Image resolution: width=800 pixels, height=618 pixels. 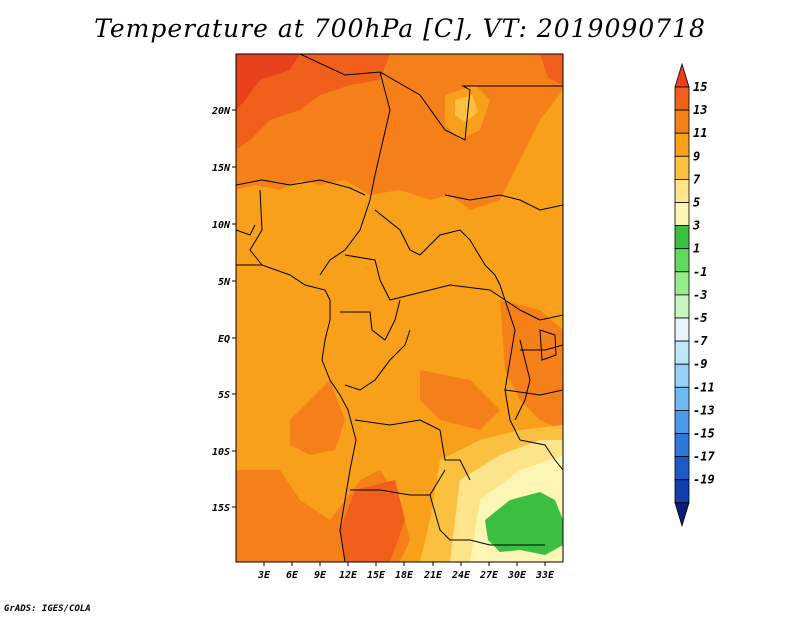 I want to click on lon-label: 15E, so click(x=376, y=575).